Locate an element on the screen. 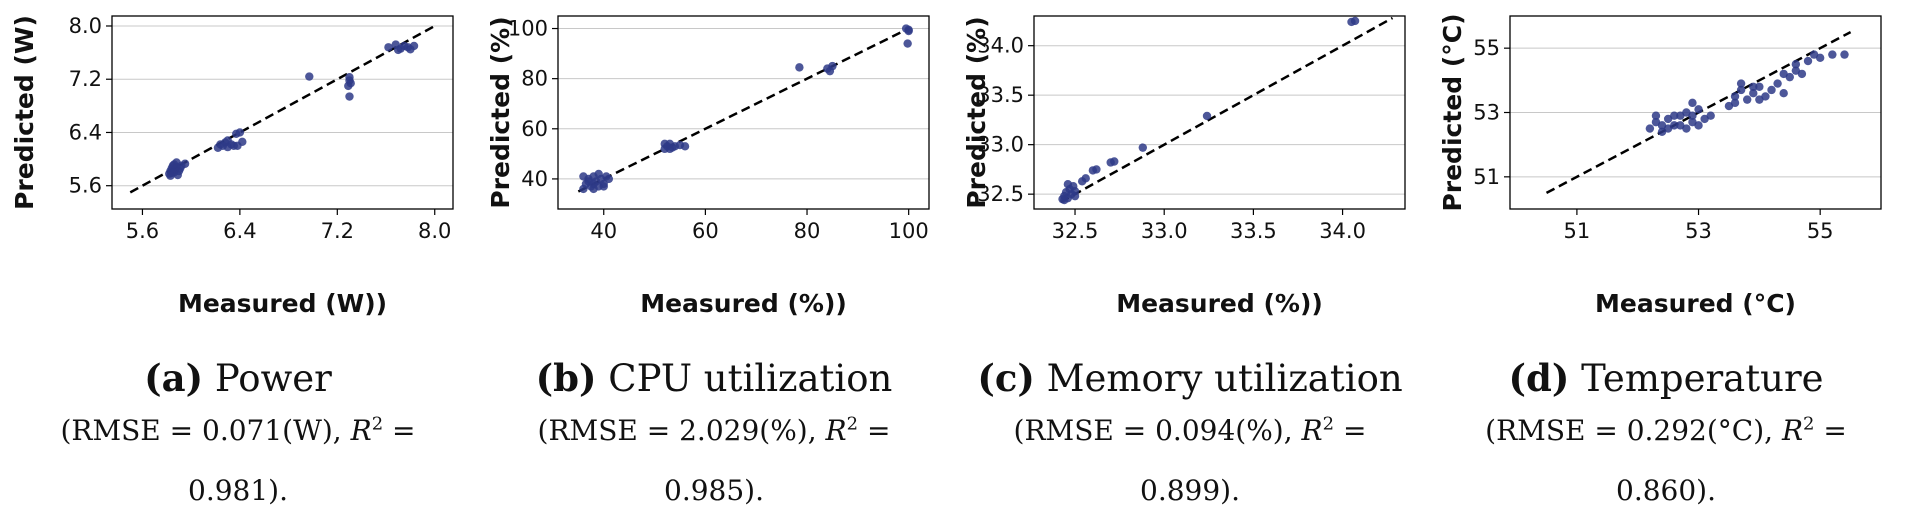 The width and height of the screenshot is (1905, 517). caption-rmse: (RMSE = 0.292(°C), R2 = is located at coordinates (1666, 430).